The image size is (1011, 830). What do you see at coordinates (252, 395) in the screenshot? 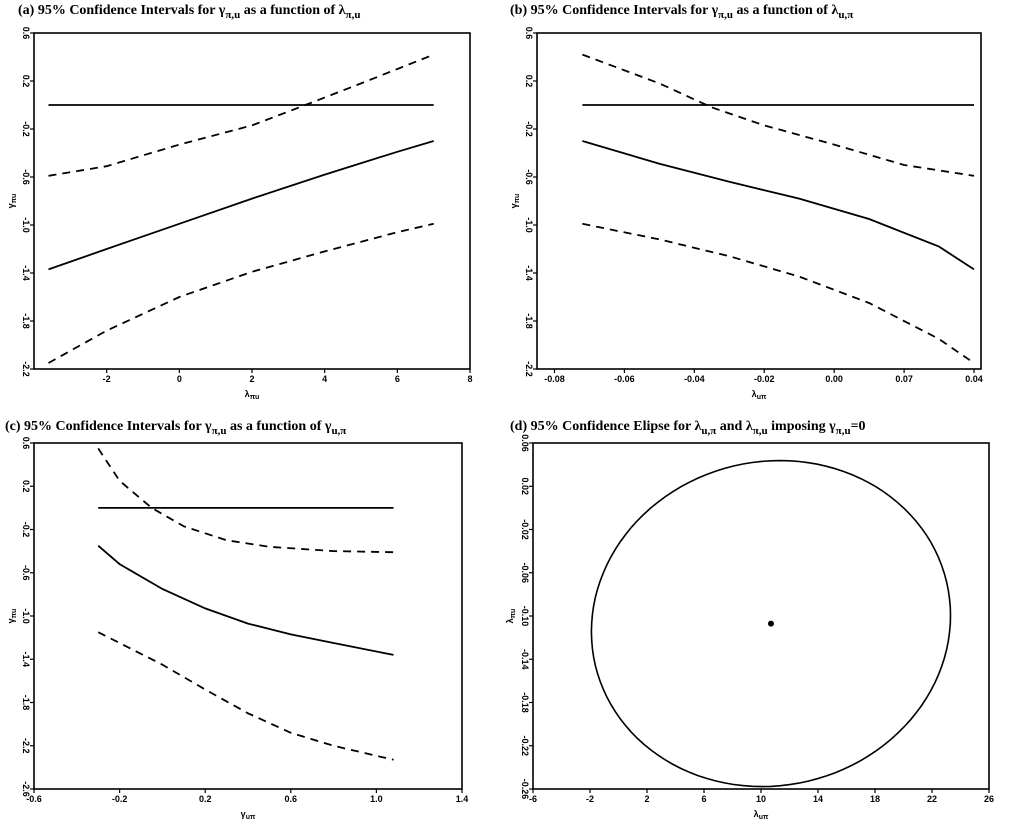
I see `x-axis-label: λπu` at bounding box center [252, 395].